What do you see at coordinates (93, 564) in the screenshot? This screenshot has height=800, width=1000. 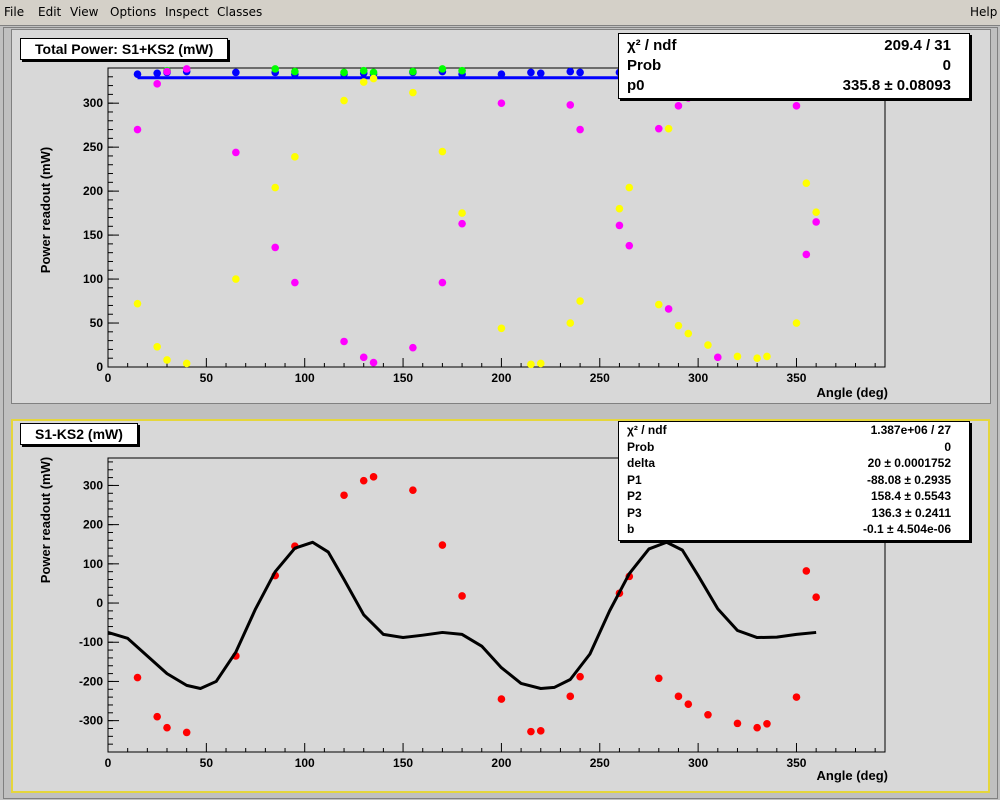 I see `plot2-ytick-label: 100` at bounding box center [93, 564].